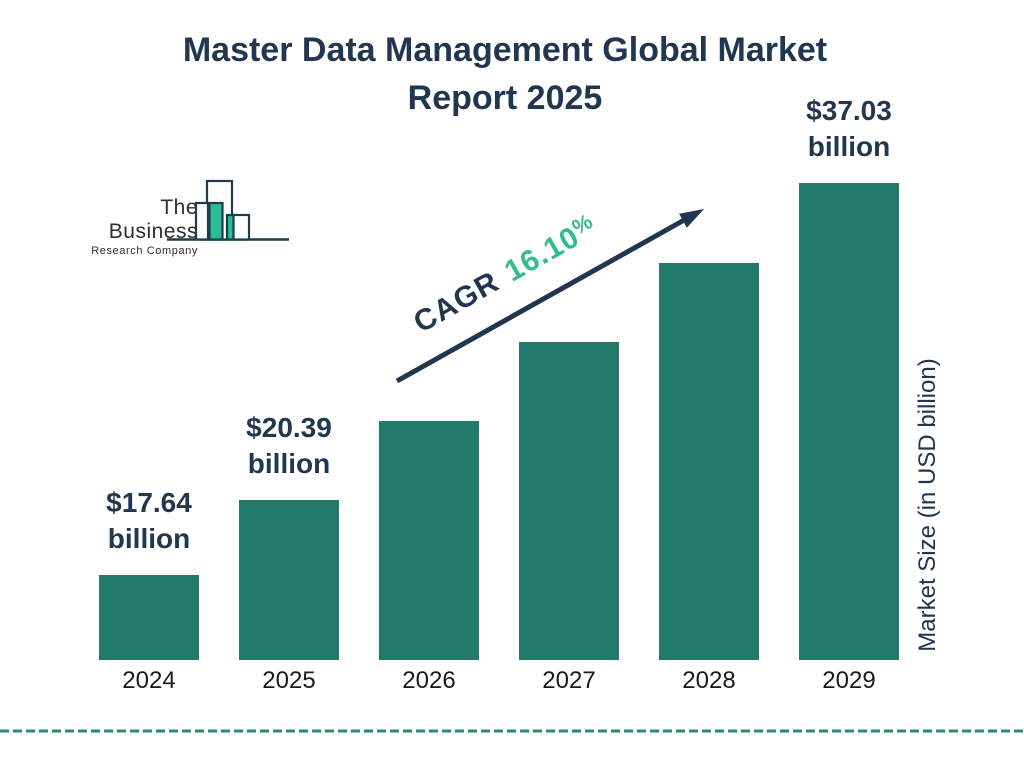 Image resolution: width=1024 pixels, height=768 pixels. What do you see at coordinates (289, 427) in the screenshot?
I see `value-amount: $20.39` at bounding box center [289, 427].